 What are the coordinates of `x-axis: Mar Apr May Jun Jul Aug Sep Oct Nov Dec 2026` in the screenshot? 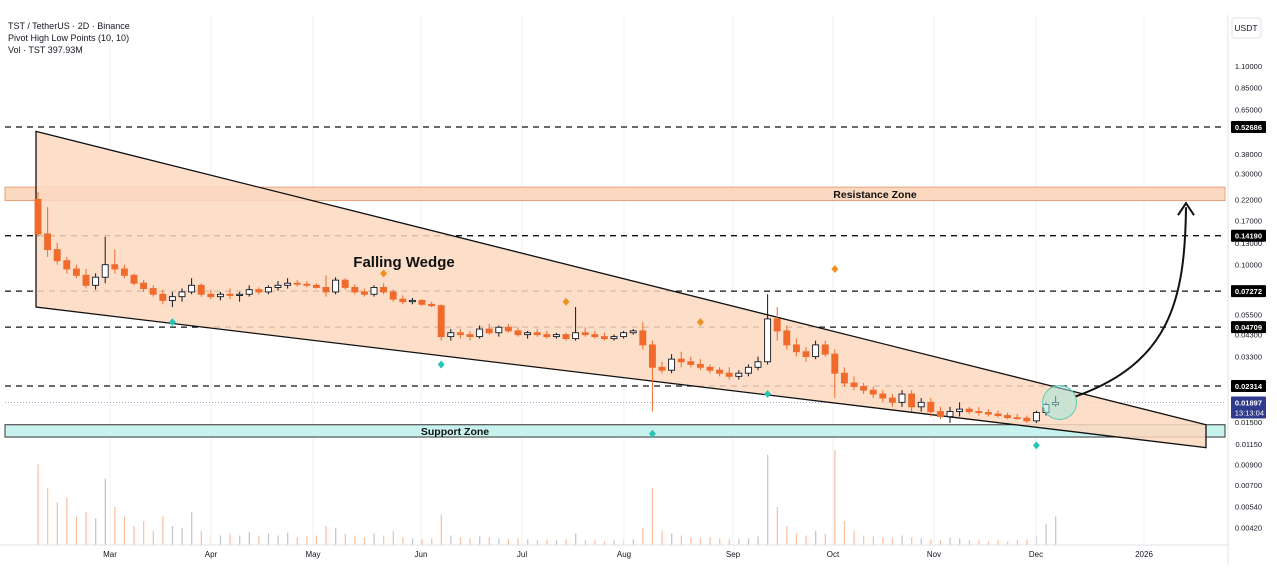 It's located at (614, 551).